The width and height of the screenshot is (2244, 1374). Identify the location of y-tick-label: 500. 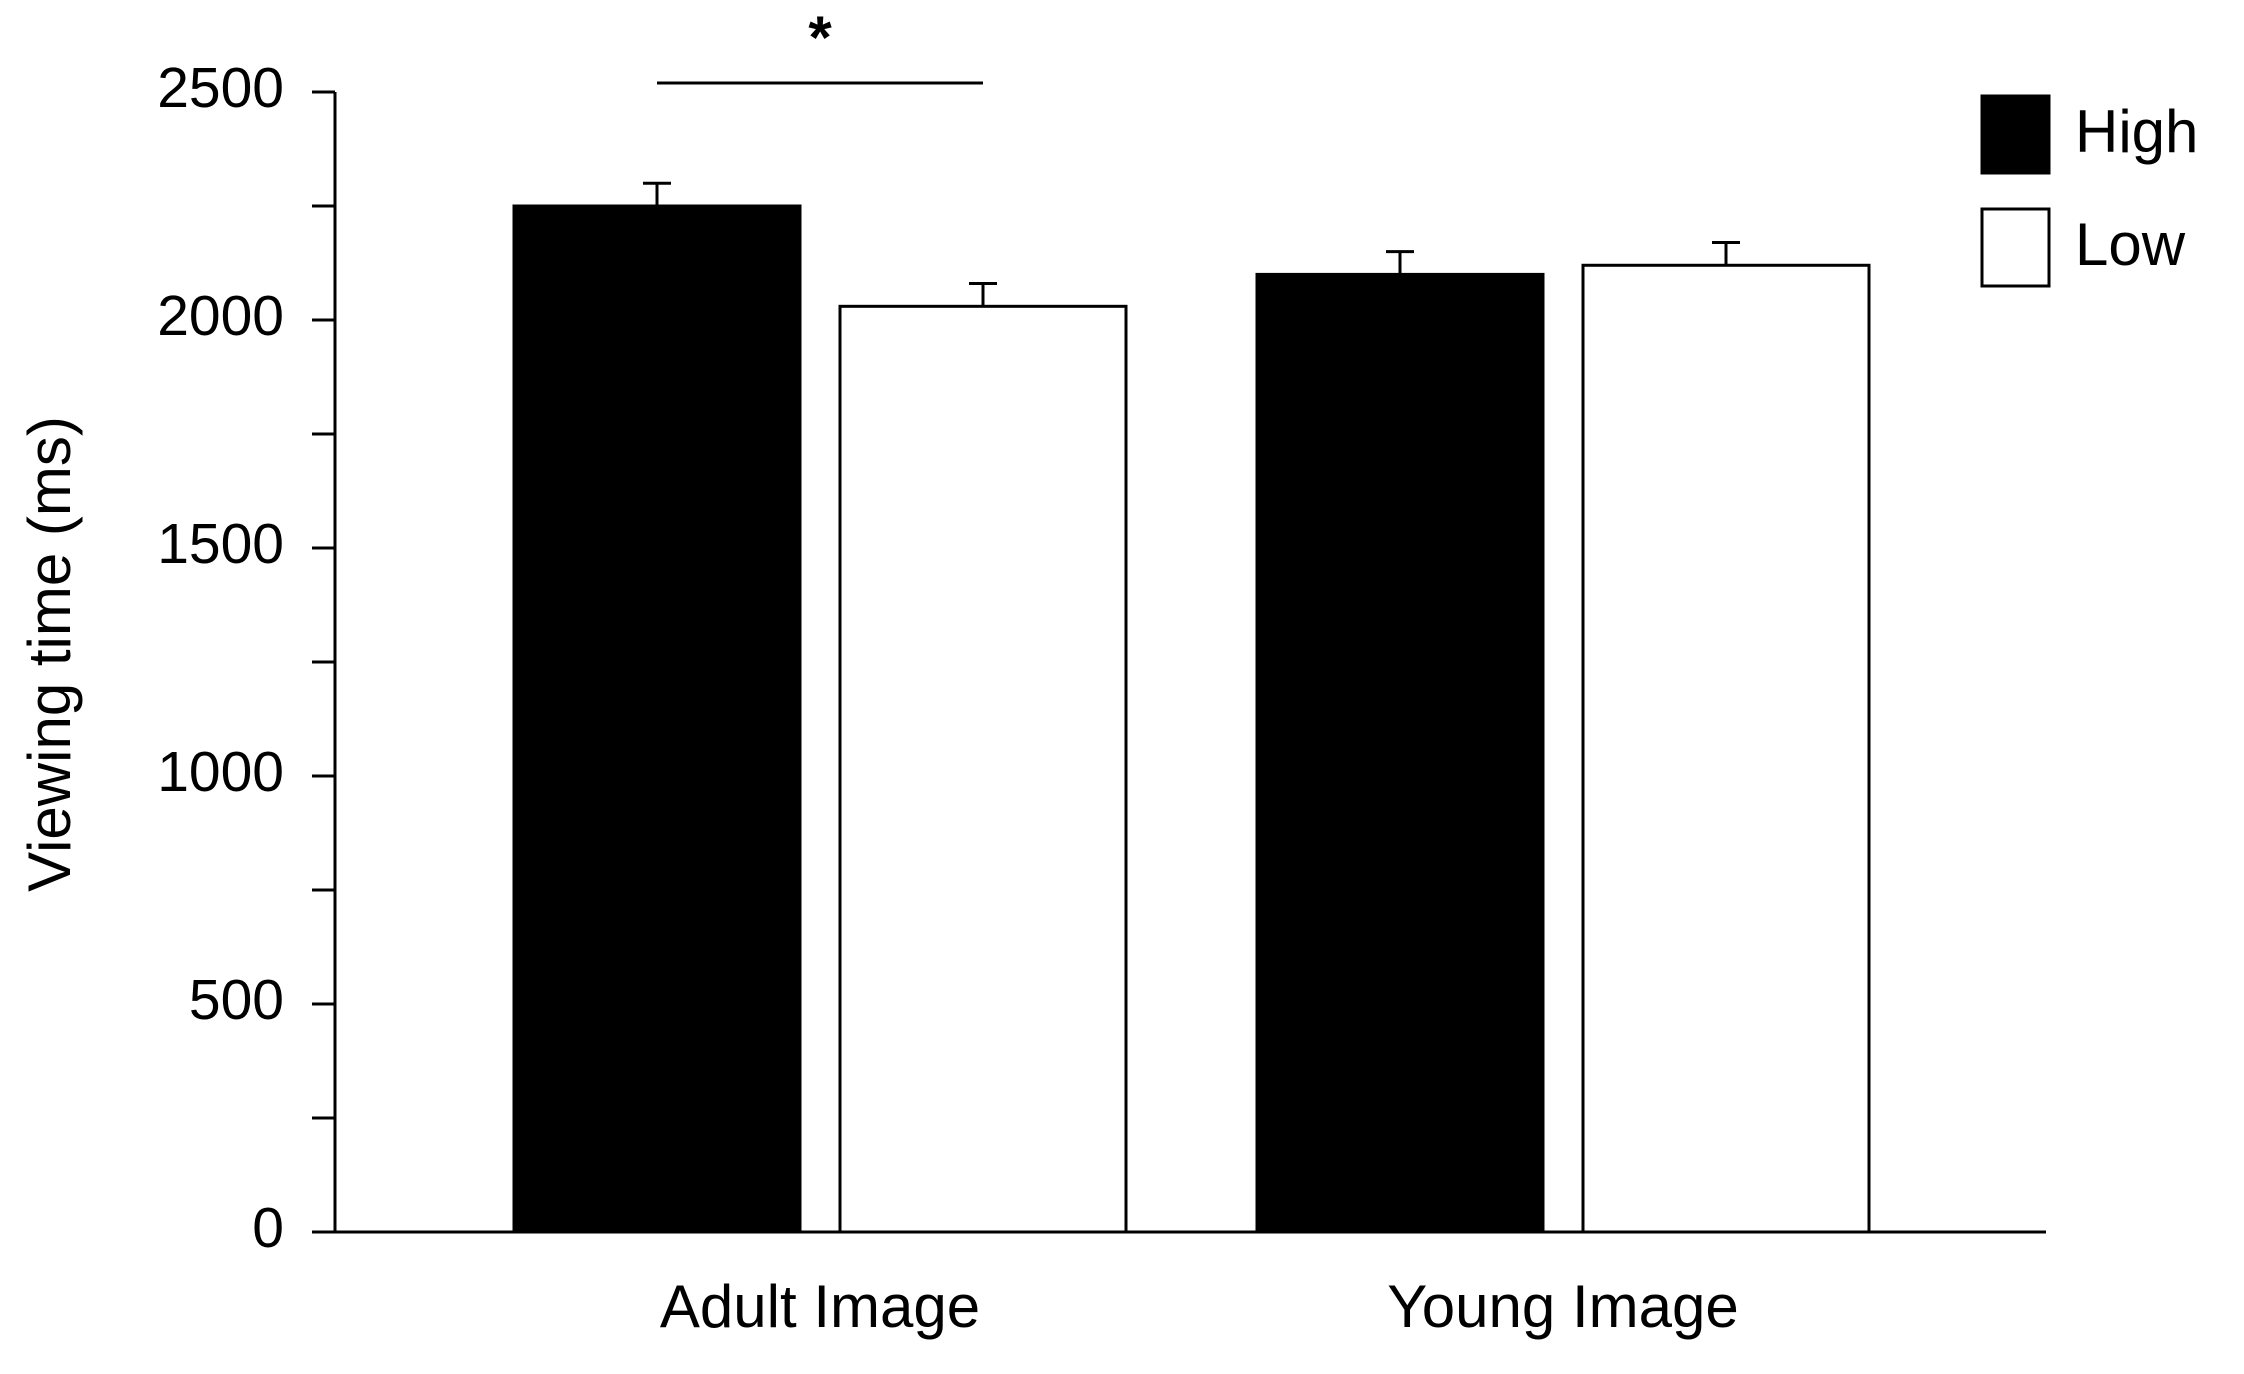
(236, 1000).